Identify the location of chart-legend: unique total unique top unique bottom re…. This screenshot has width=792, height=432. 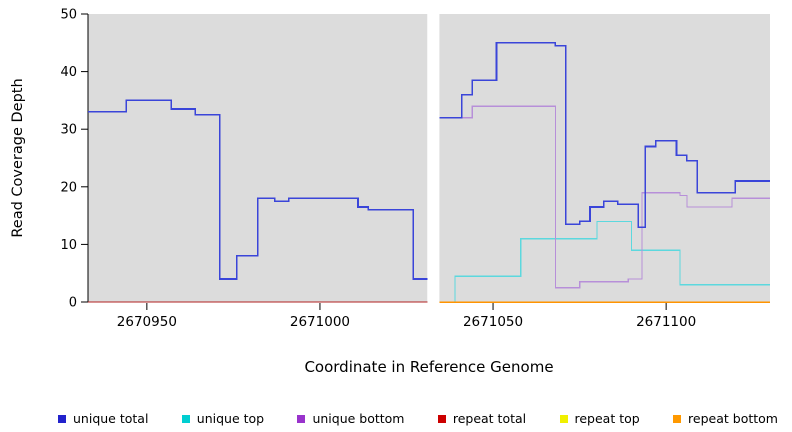
(396, 418).